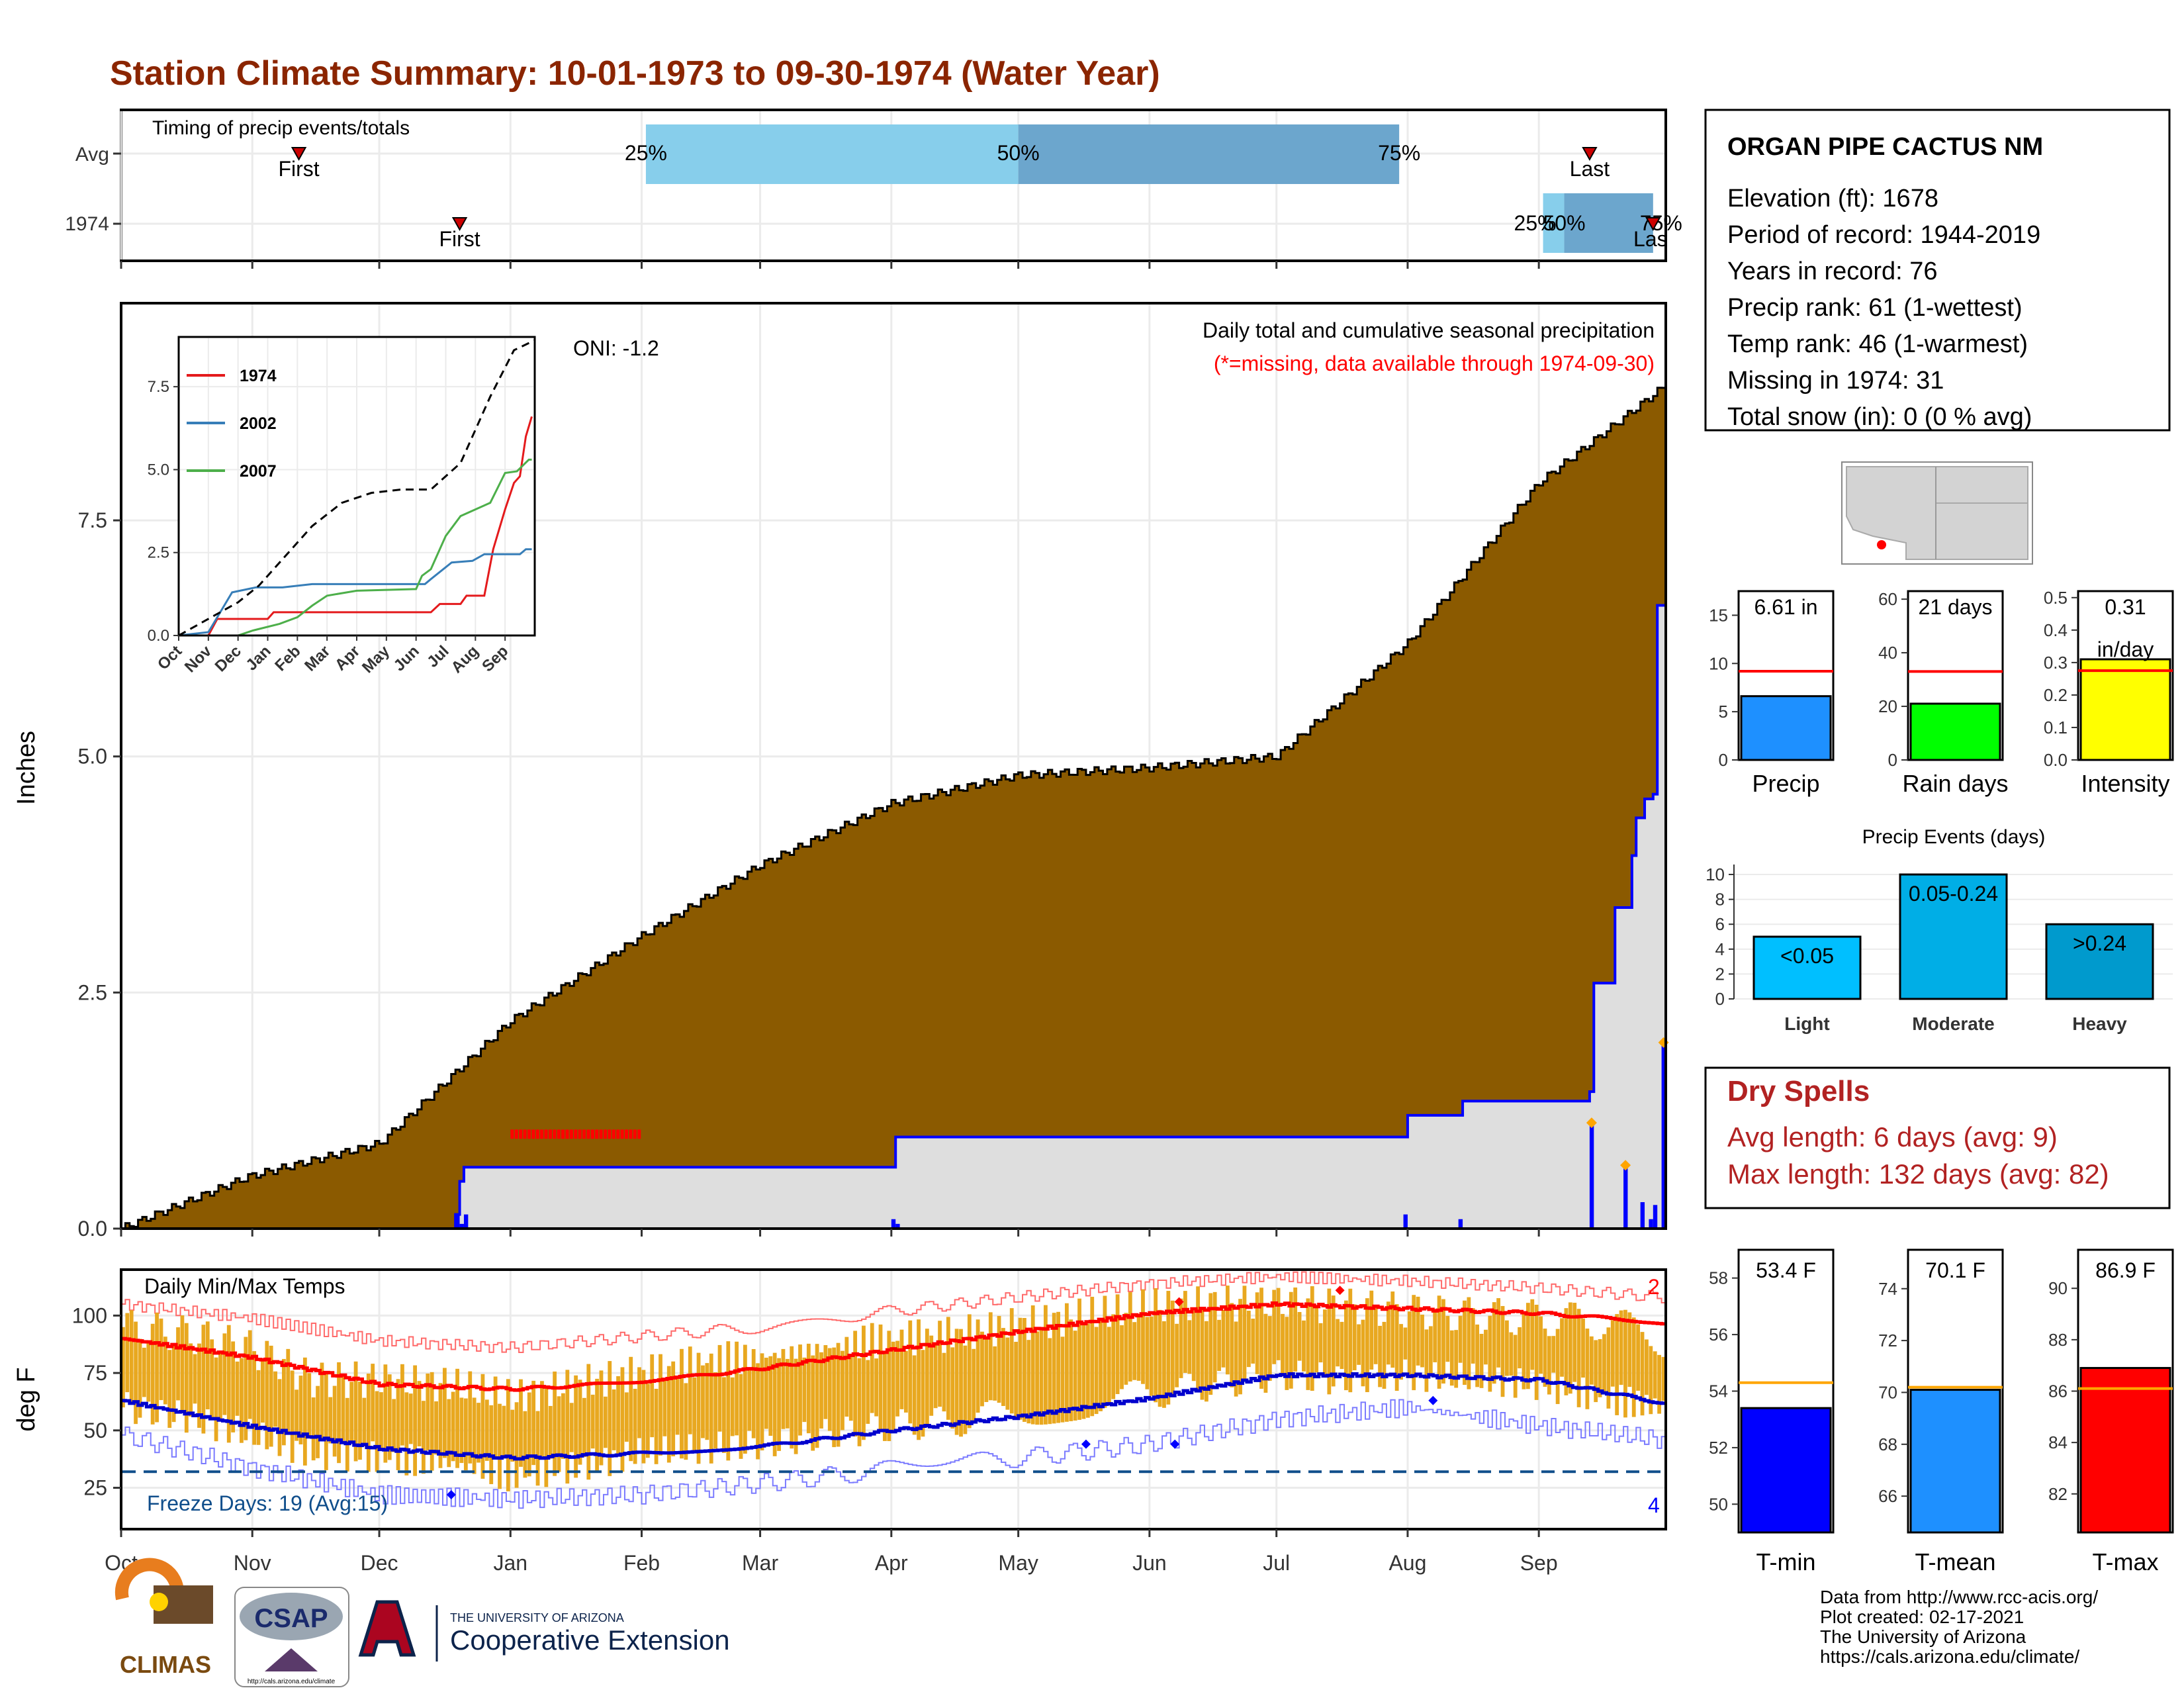 This screenshot has width=2184, height=1688. What do you see at coordinates (616, 348) in the screenshot?
I see `oni-value: ONI: -1.2` at bounding box center [616, 348].